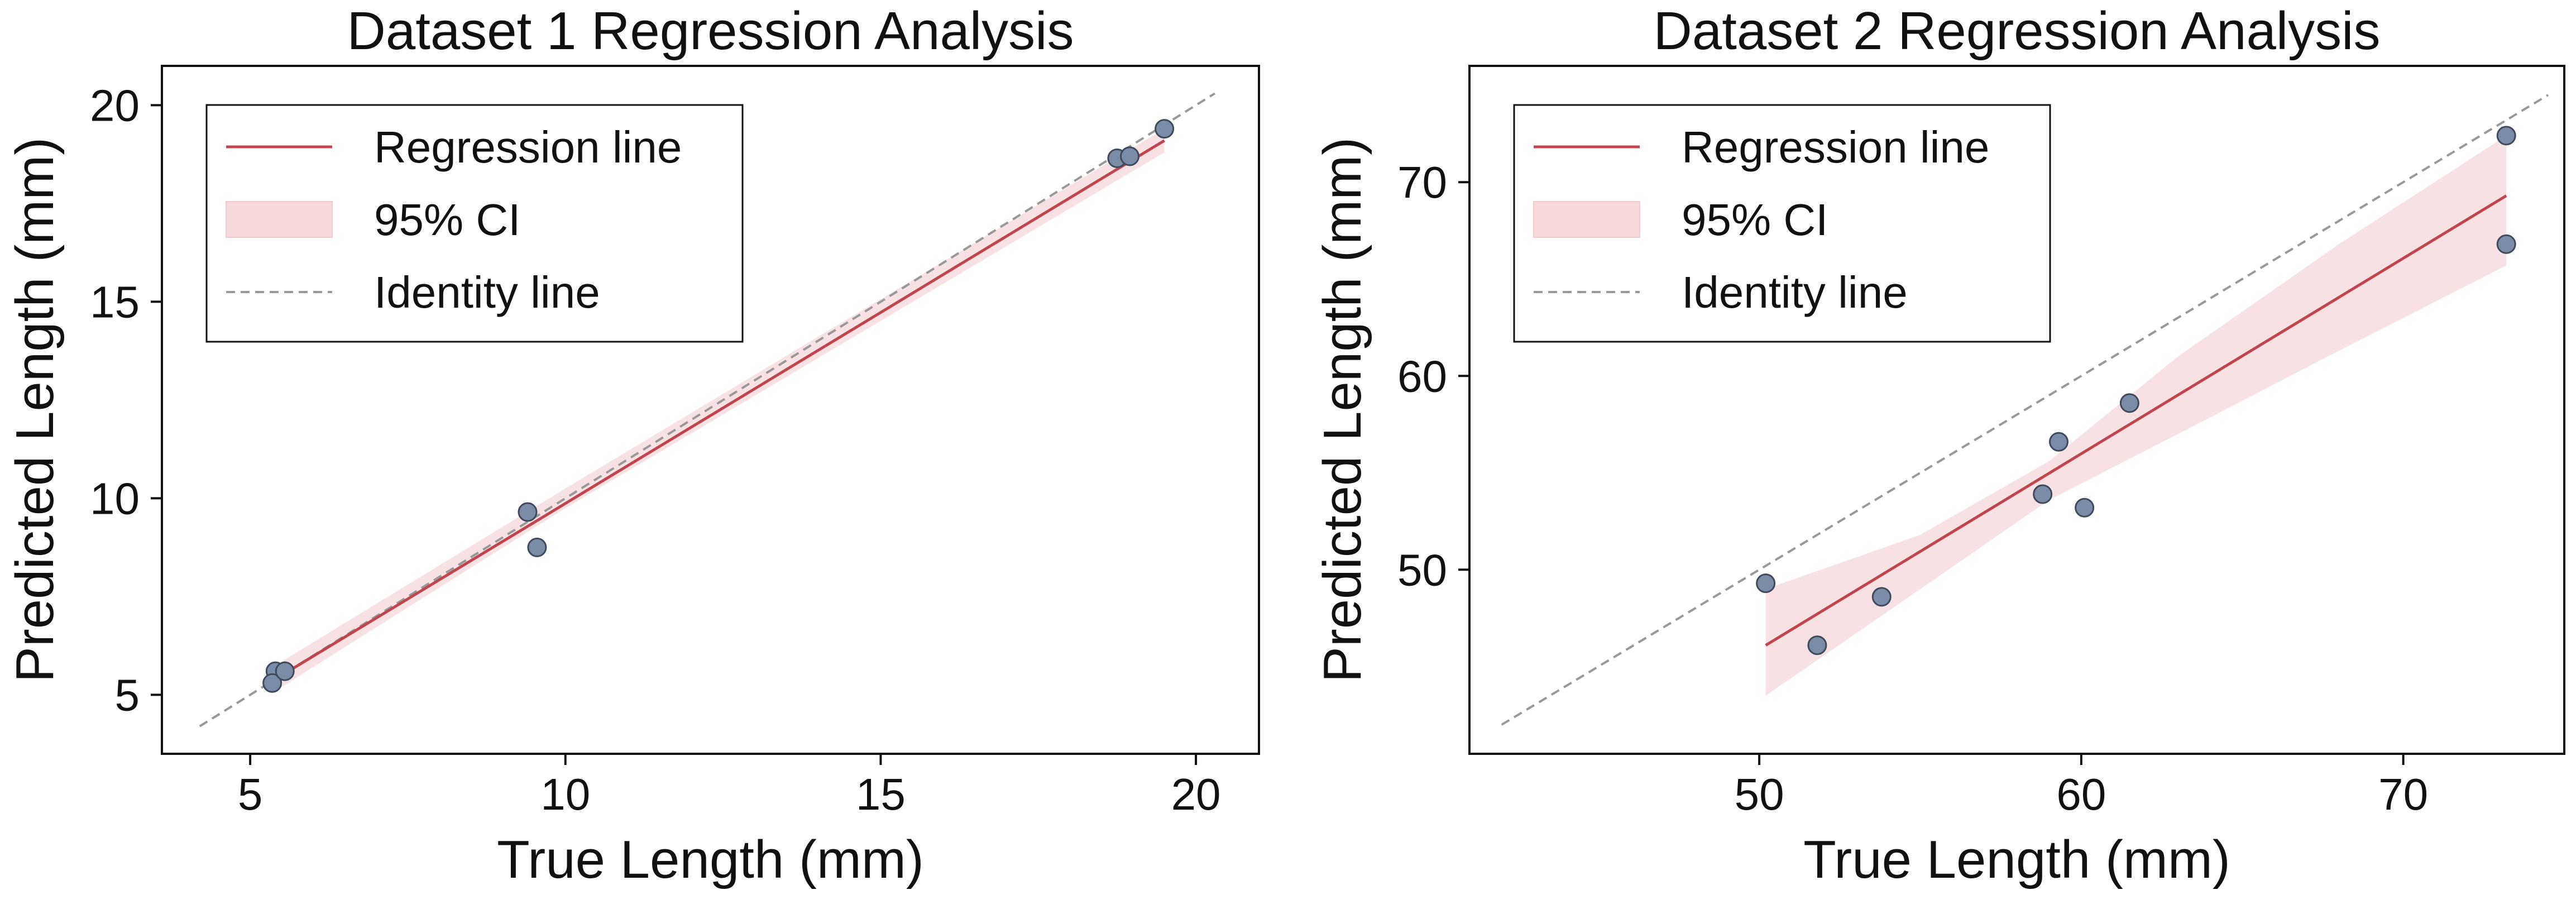 The width and height of the screenshot is (2576, 904). What do you see at coordinates (115, 105) in the screenshot?
I see `y-tick-label: 20` at bounding box center [115, 105].